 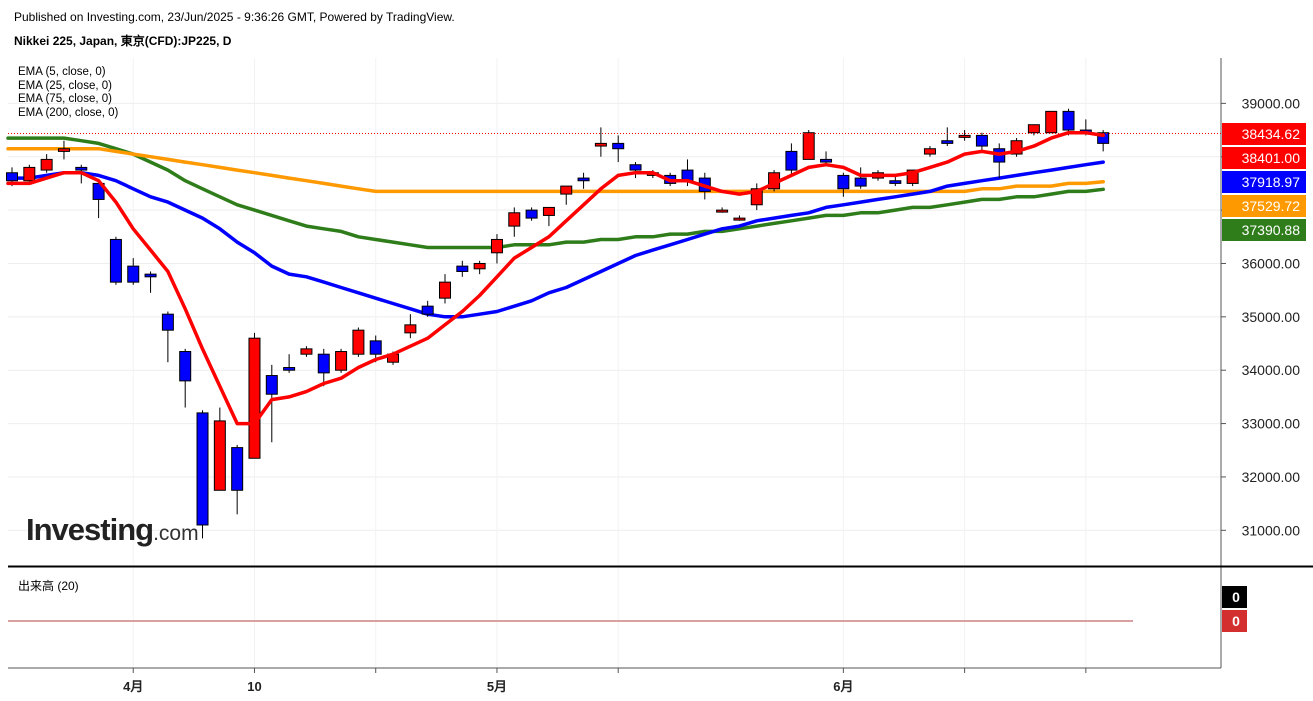 I want to click on price-tick-label: 32000.00, so click(x=1271, y=477).